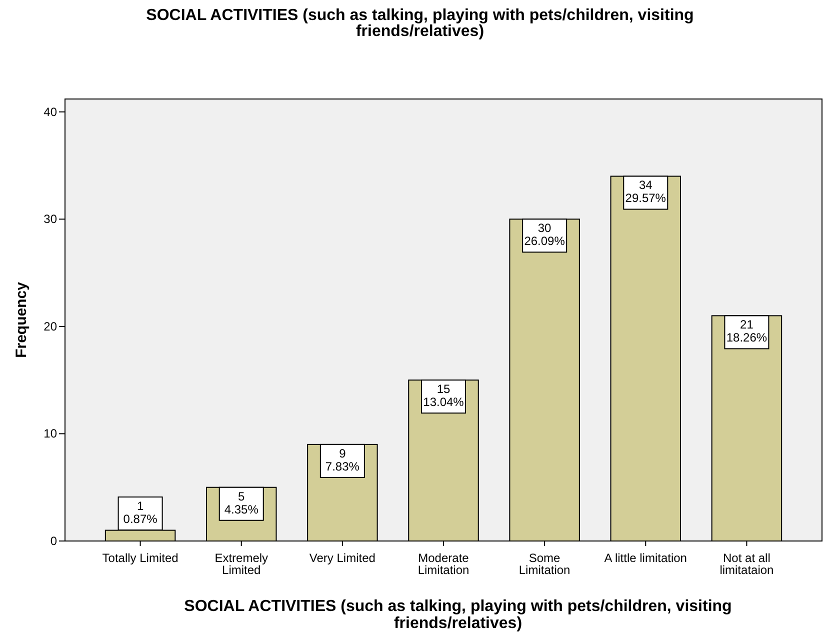 The image size is (836, 641). I want to click on x-axis-title: SOCIAL ACTIVITIES (such as talking, playing with pets/children, visiting friends/relatives), so click(458, 615).